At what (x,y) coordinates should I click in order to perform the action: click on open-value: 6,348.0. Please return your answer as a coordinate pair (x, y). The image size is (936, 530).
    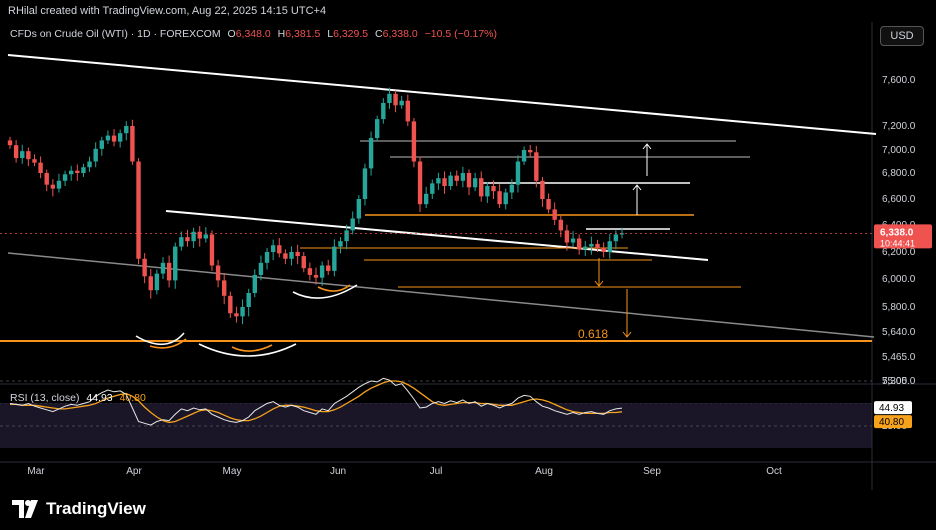
    Looking at the image, I should click on (253, 34).